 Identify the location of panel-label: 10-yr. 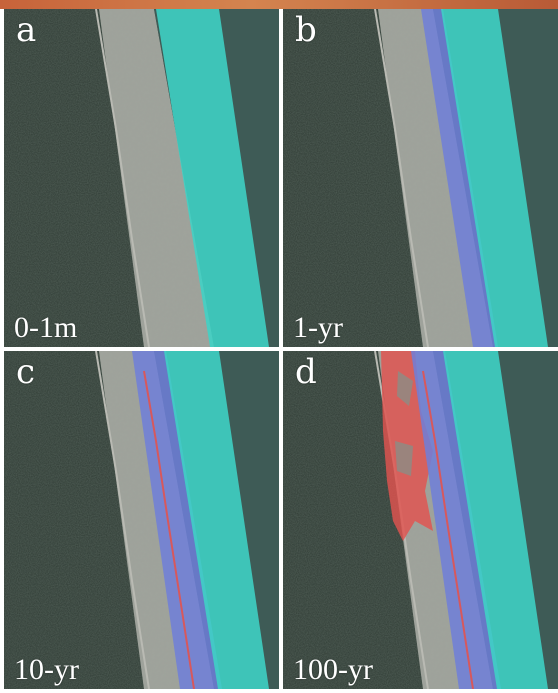
(46, 669).